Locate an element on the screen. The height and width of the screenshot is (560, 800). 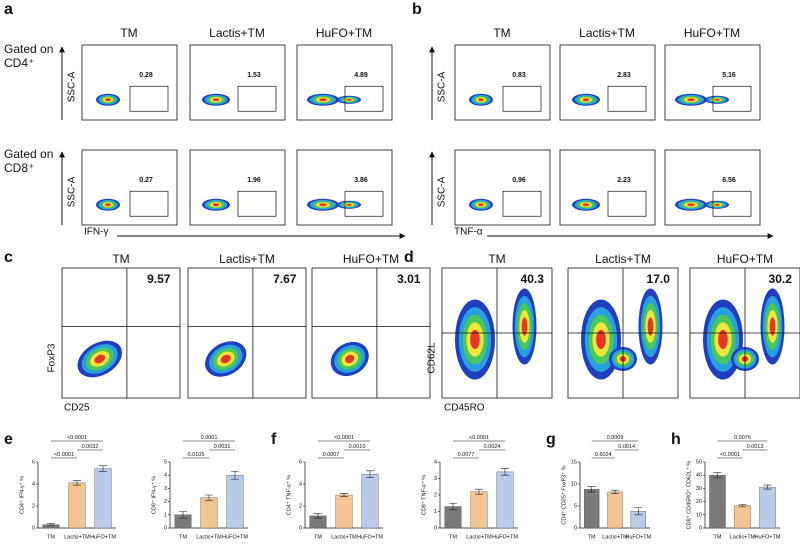
axis-label: CD4⁺ IFN-γ⁺ % is located at coordinates (21, 495).